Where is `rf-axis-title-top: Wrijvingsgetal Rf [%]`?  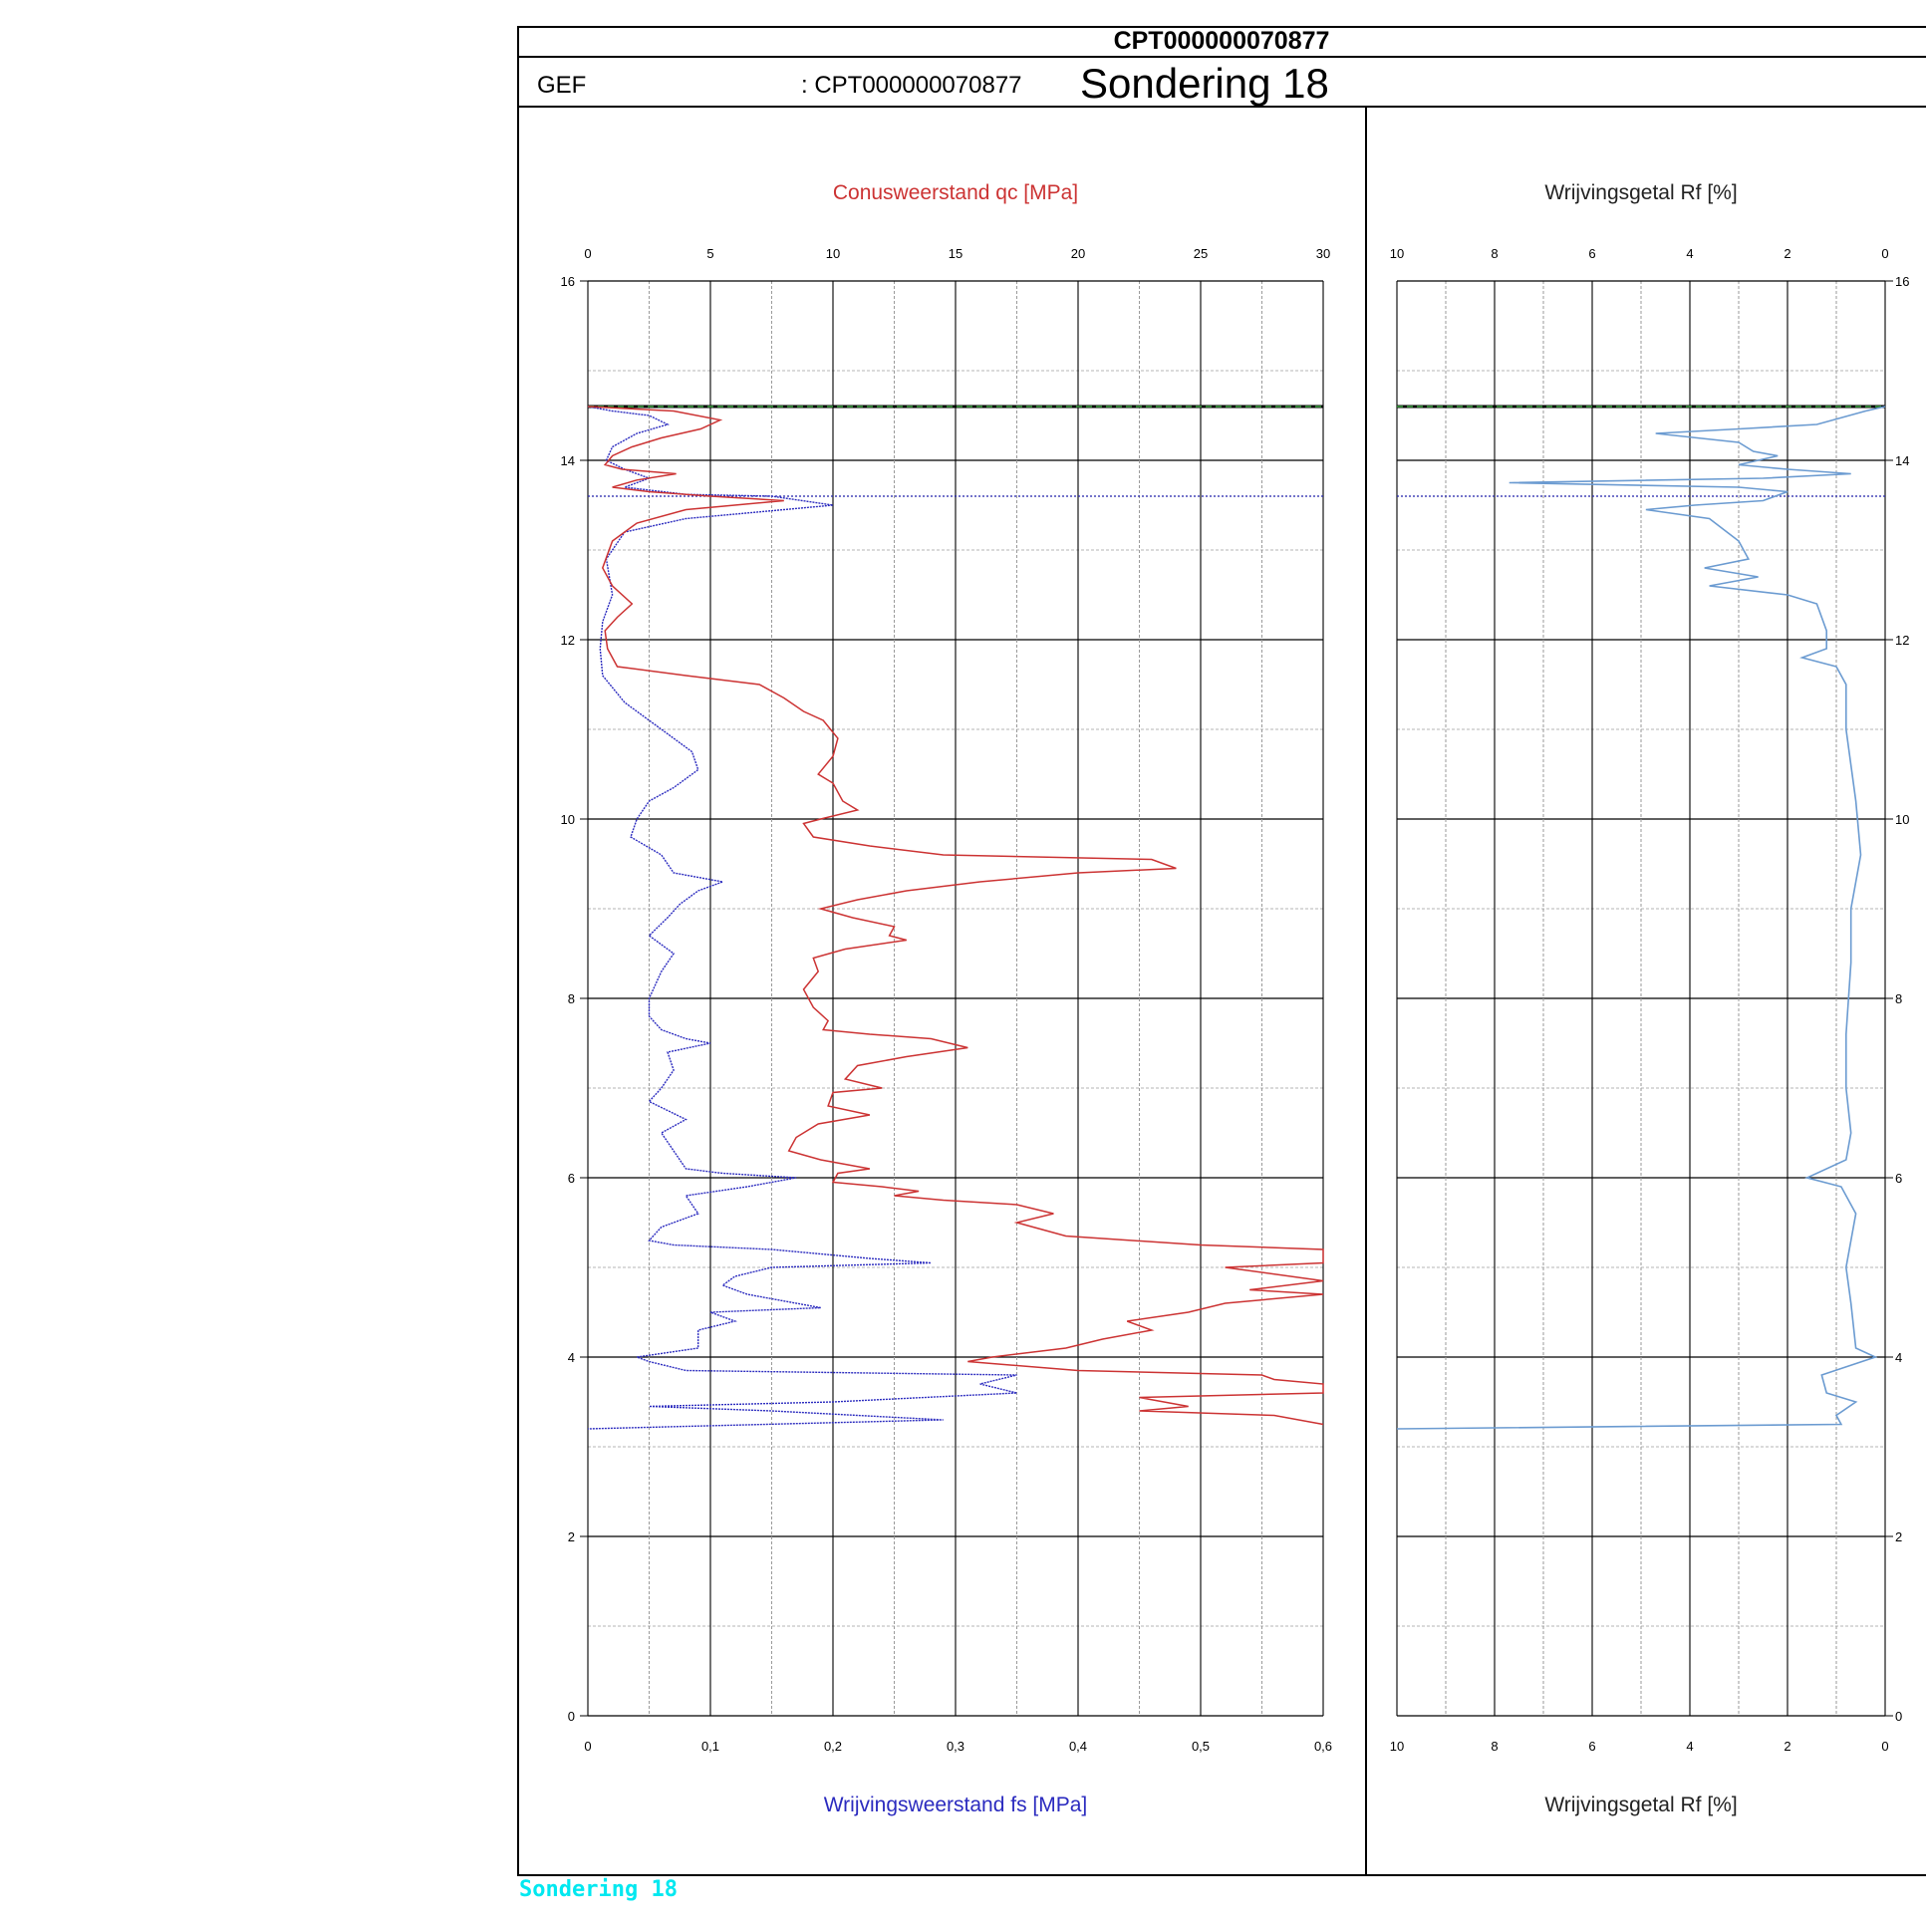
rf-axis-title-top: Wrijvingsgetal Rf [%] is located at coordinates (1641, 192).